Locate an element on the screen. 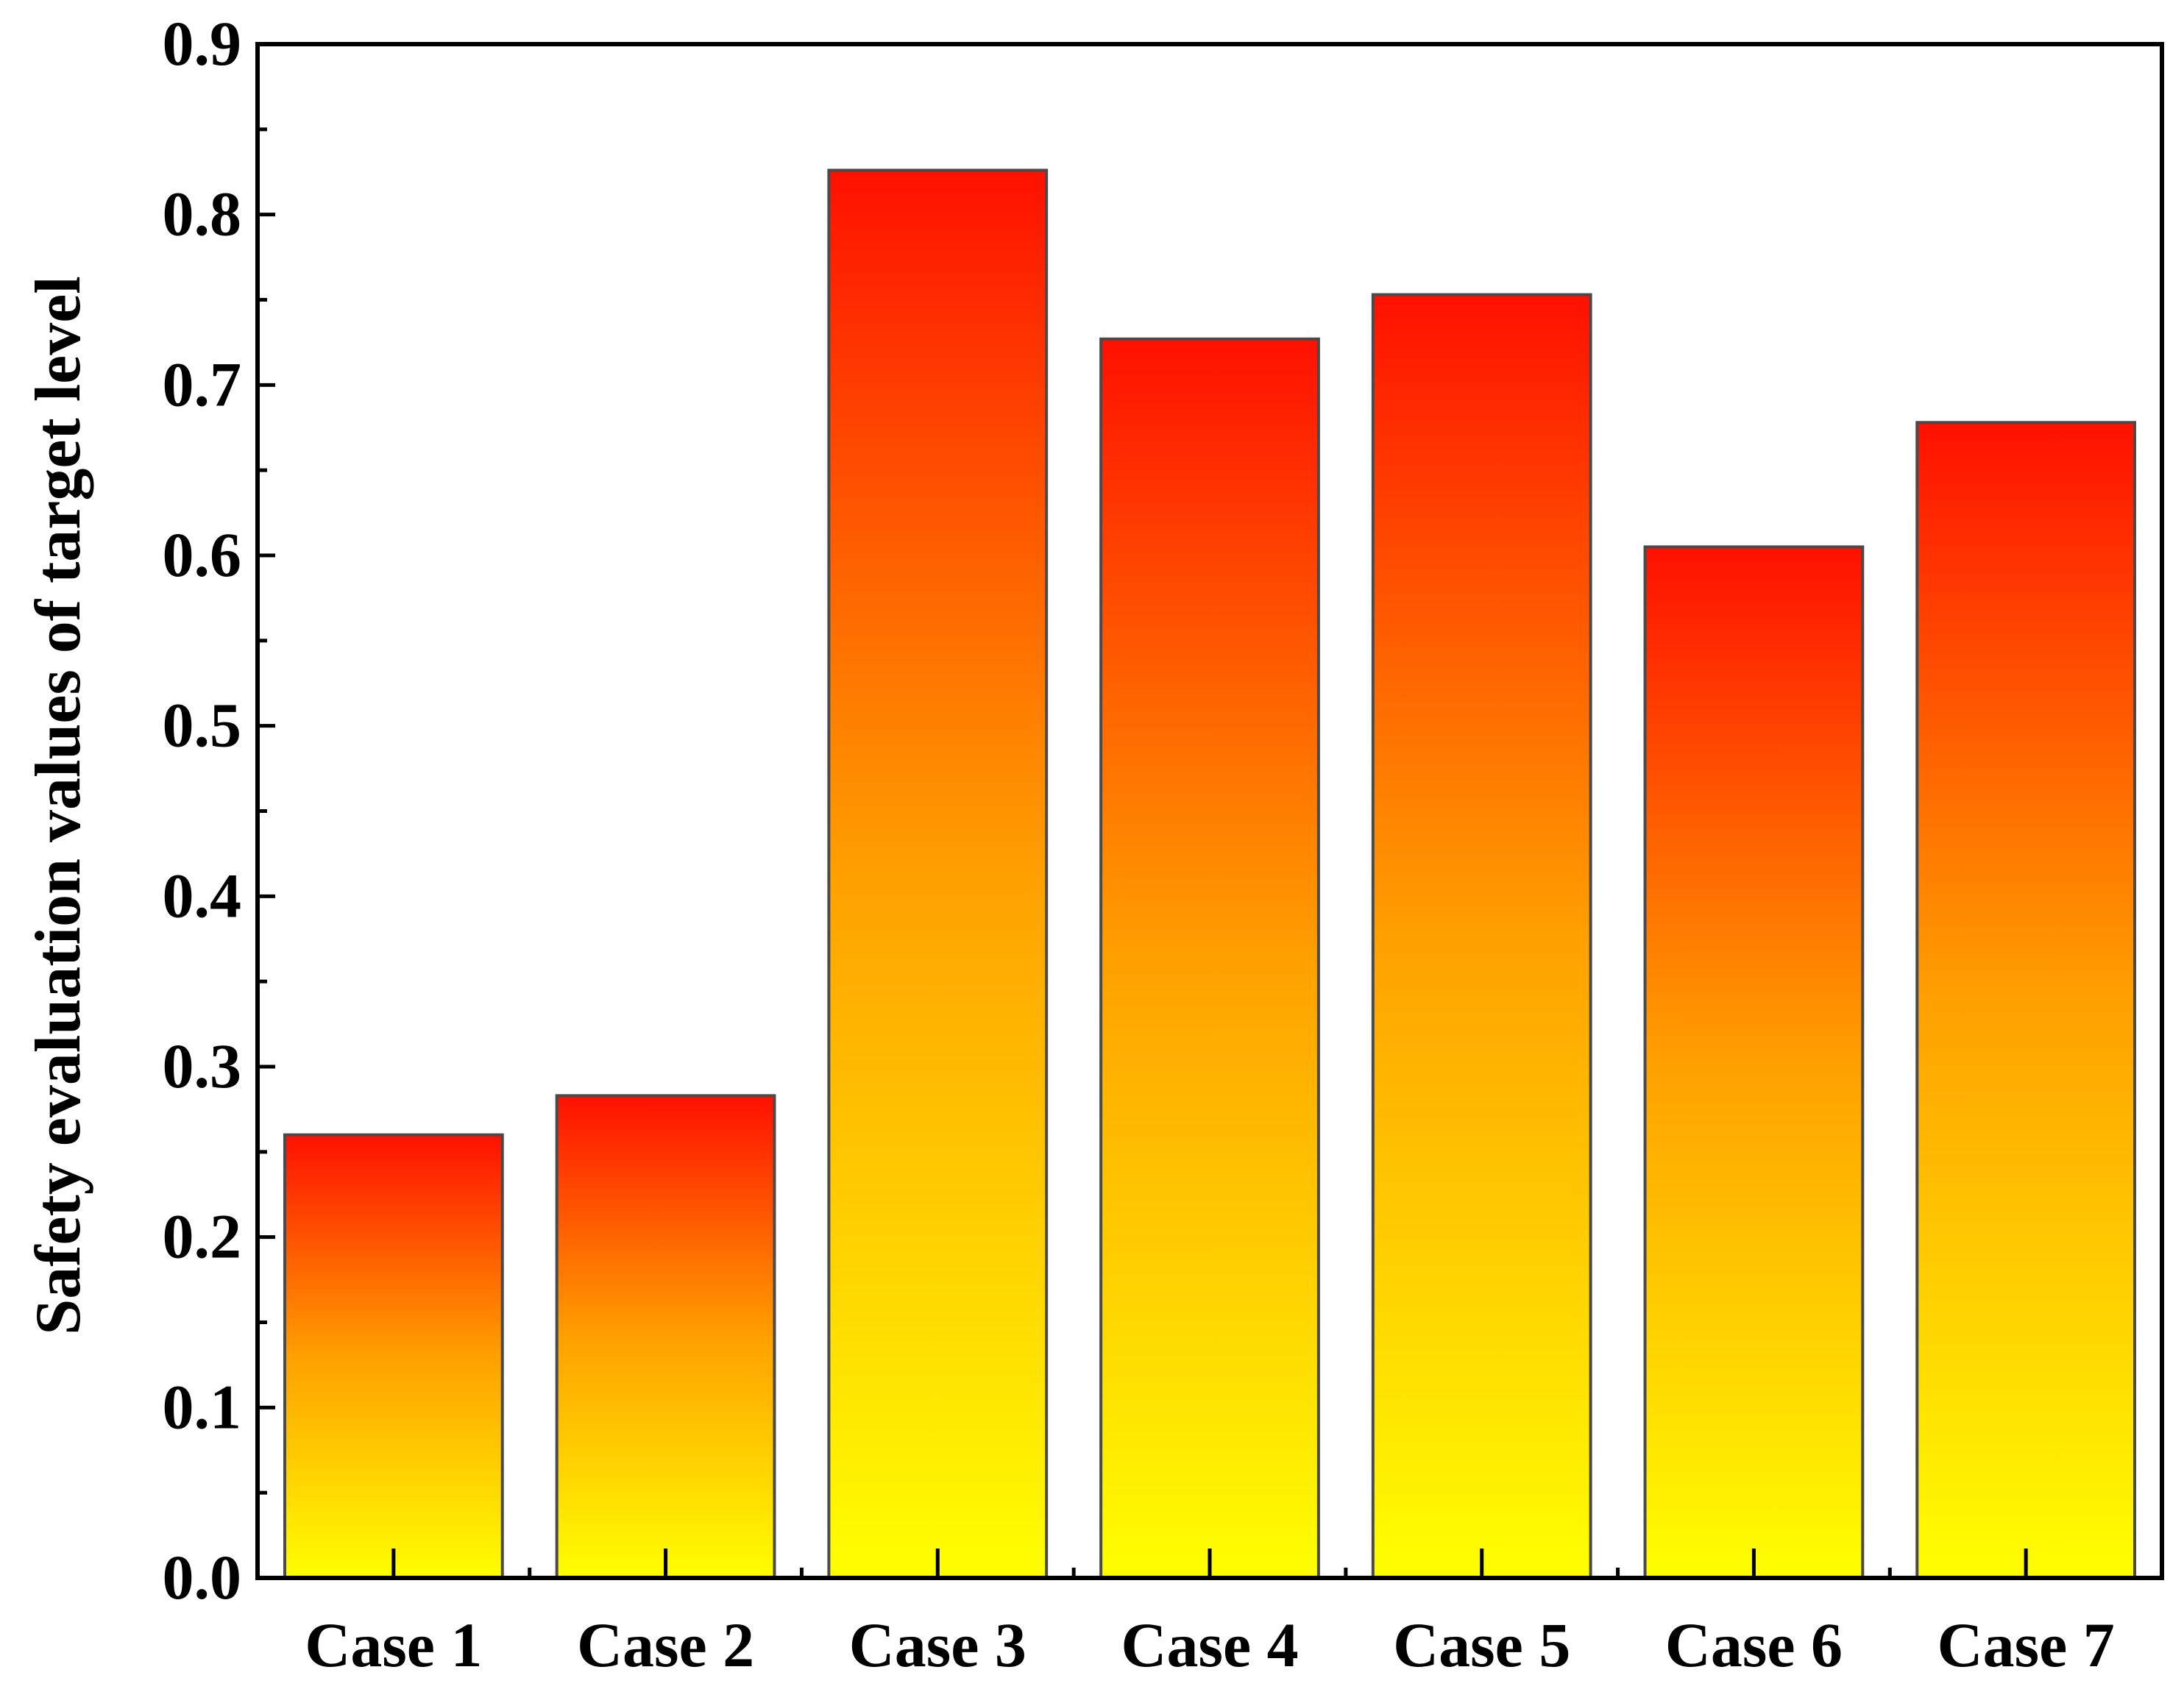 Image resolution: width=2184 pixels, height=1703 pixels. x-tick-label: Case 7 is located at coordinates (2026, 1645).